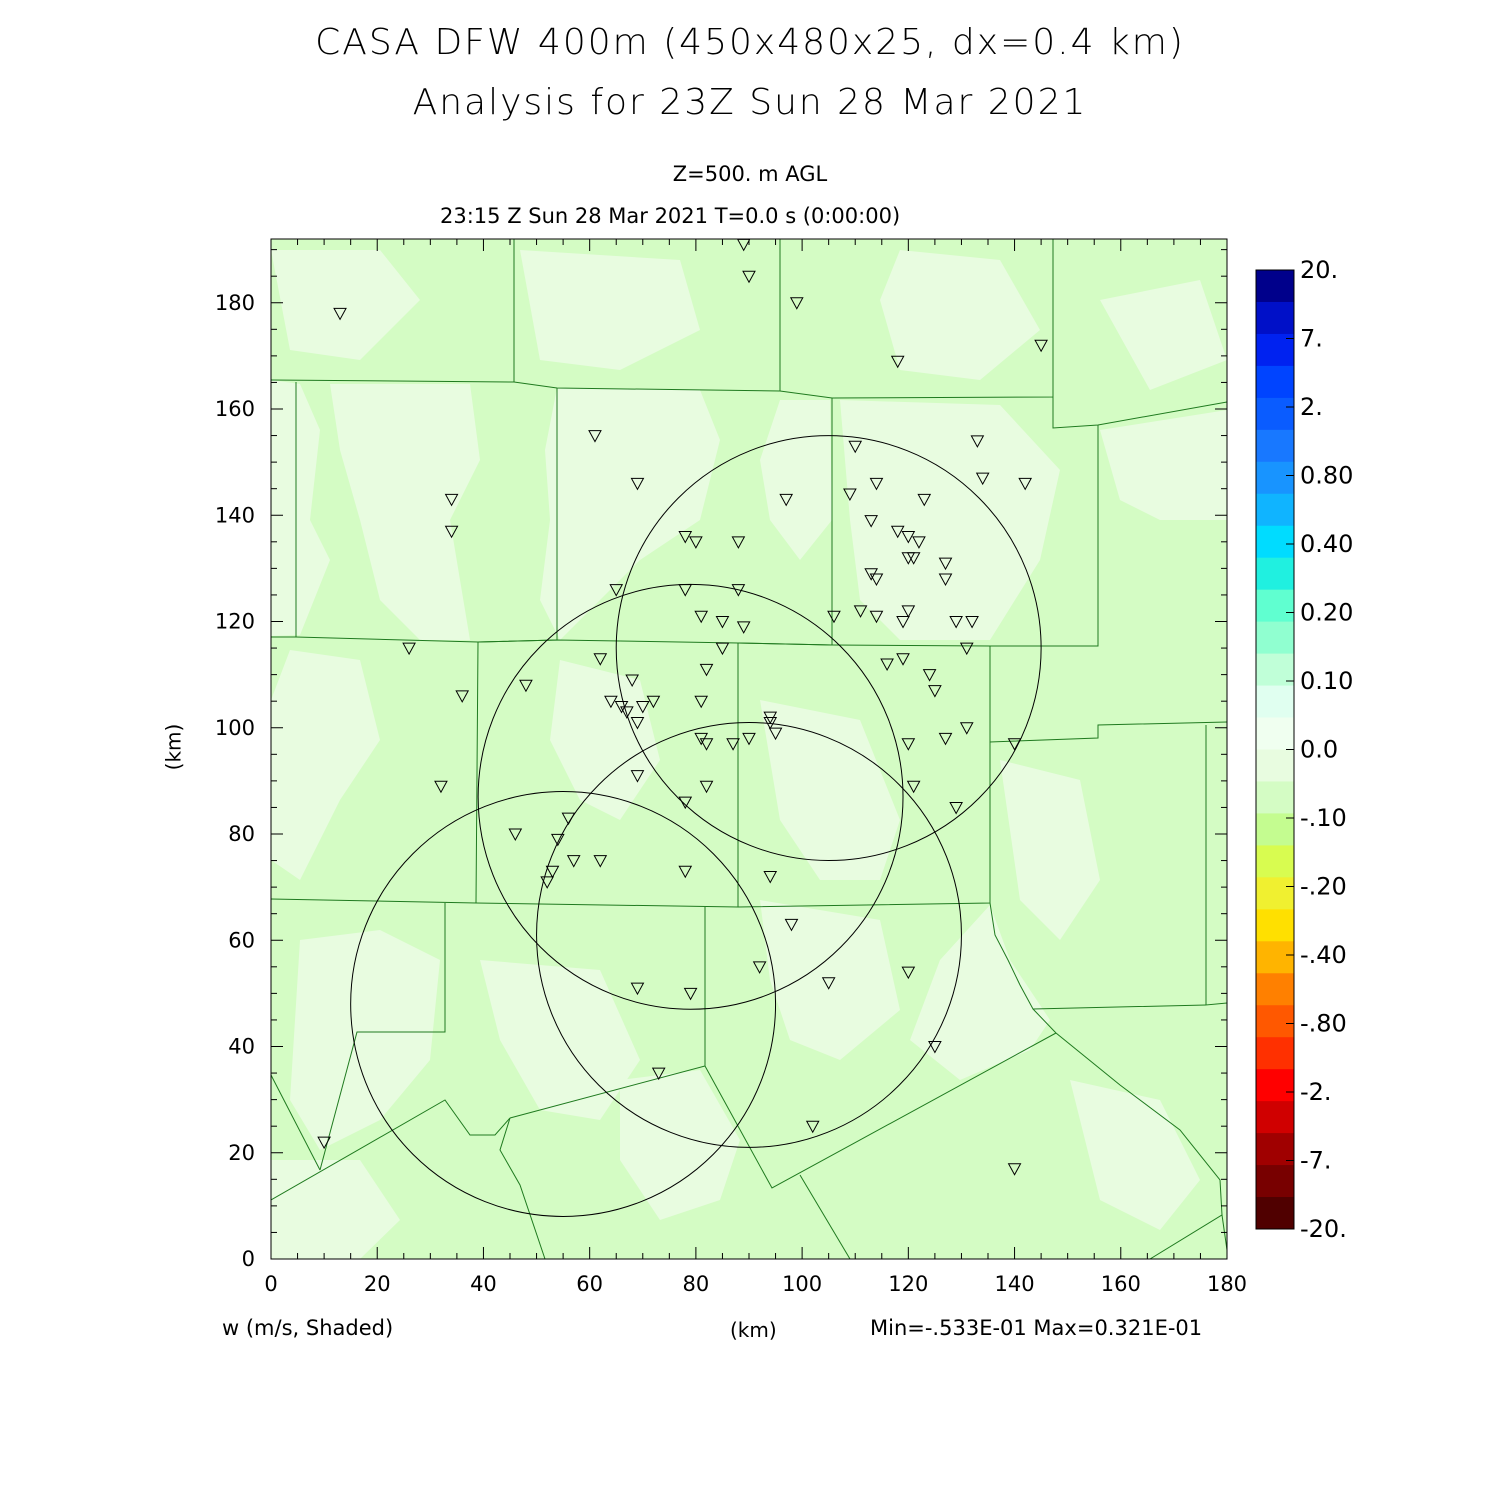 The image size is (1500, 1500). Describe the element at coordinates (750, 102) in the screenshot. I see `chart-subtitle: Analysis for 23Z Sun 28 Mar 2021` at that location.